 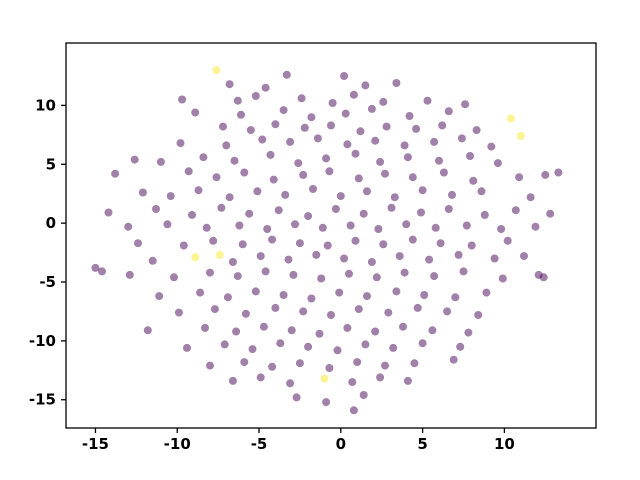 I want to click on x-tick-label: 10, so click(x=504, y=444).